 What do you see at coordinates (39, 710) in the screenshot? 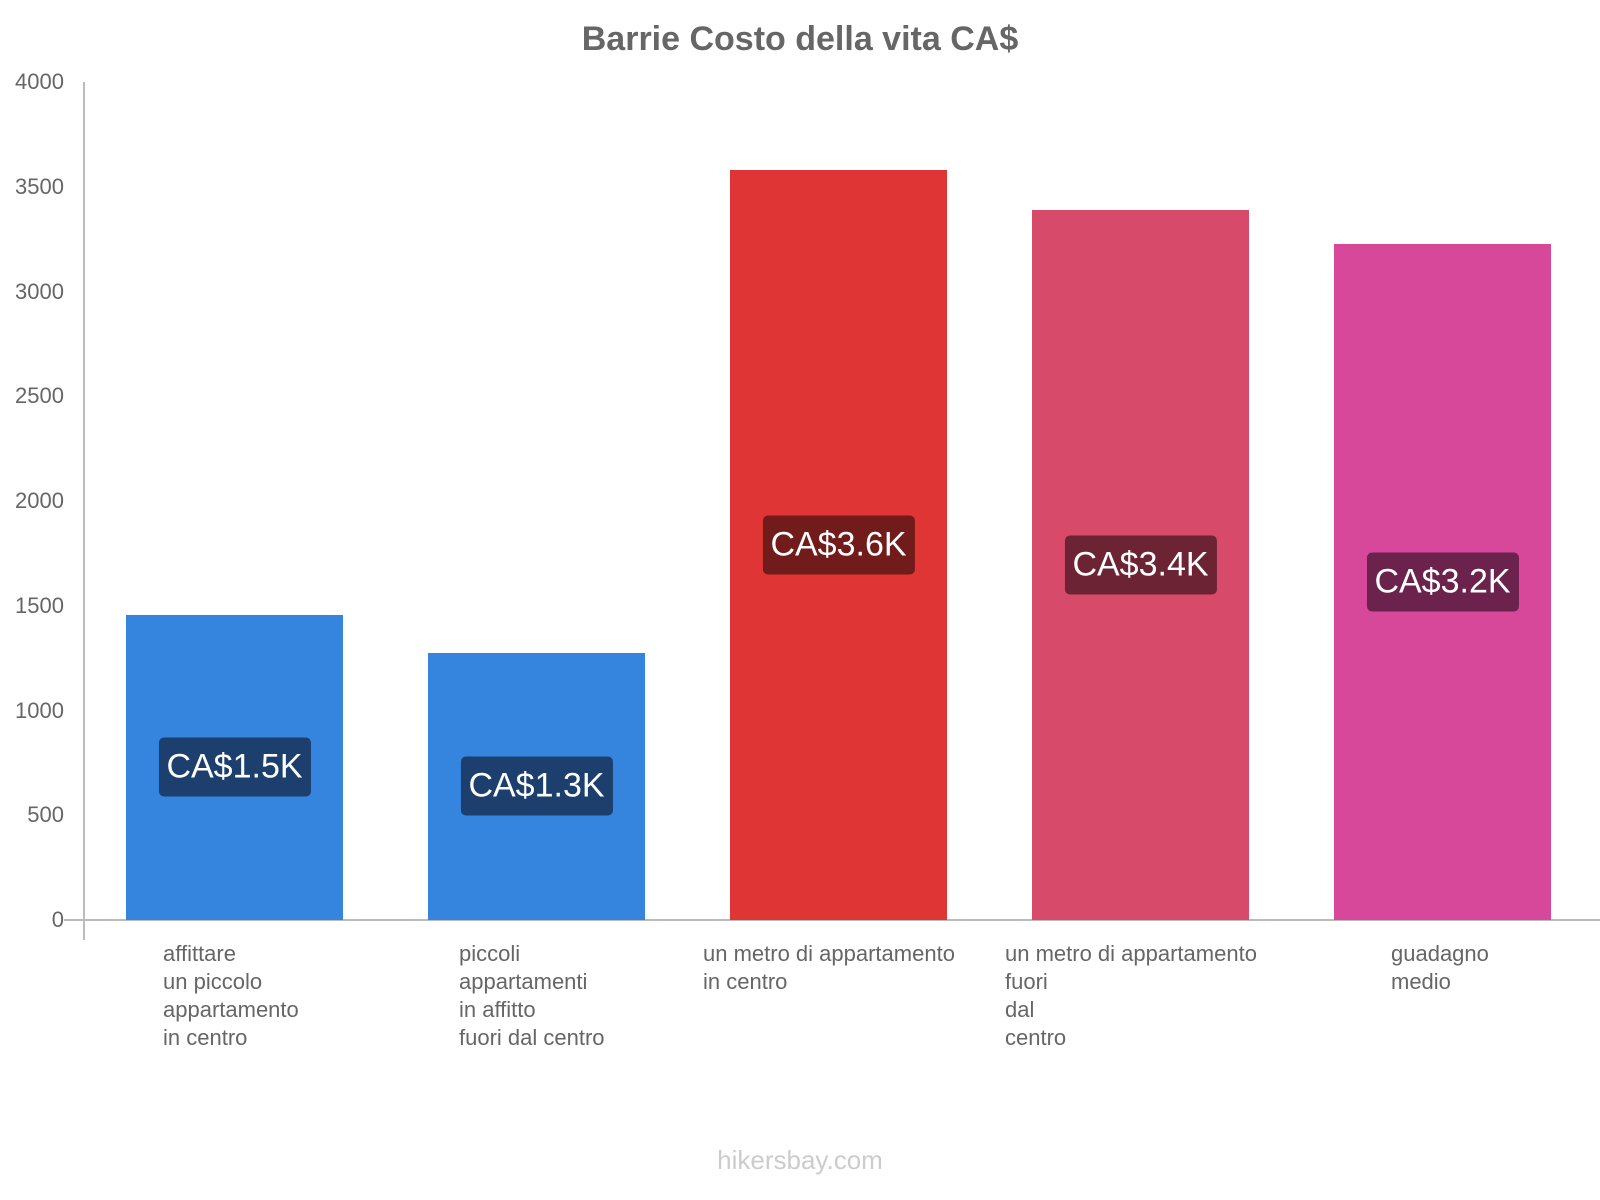
I see `y-tick-label: 1000` at bounding box center [39, 710].